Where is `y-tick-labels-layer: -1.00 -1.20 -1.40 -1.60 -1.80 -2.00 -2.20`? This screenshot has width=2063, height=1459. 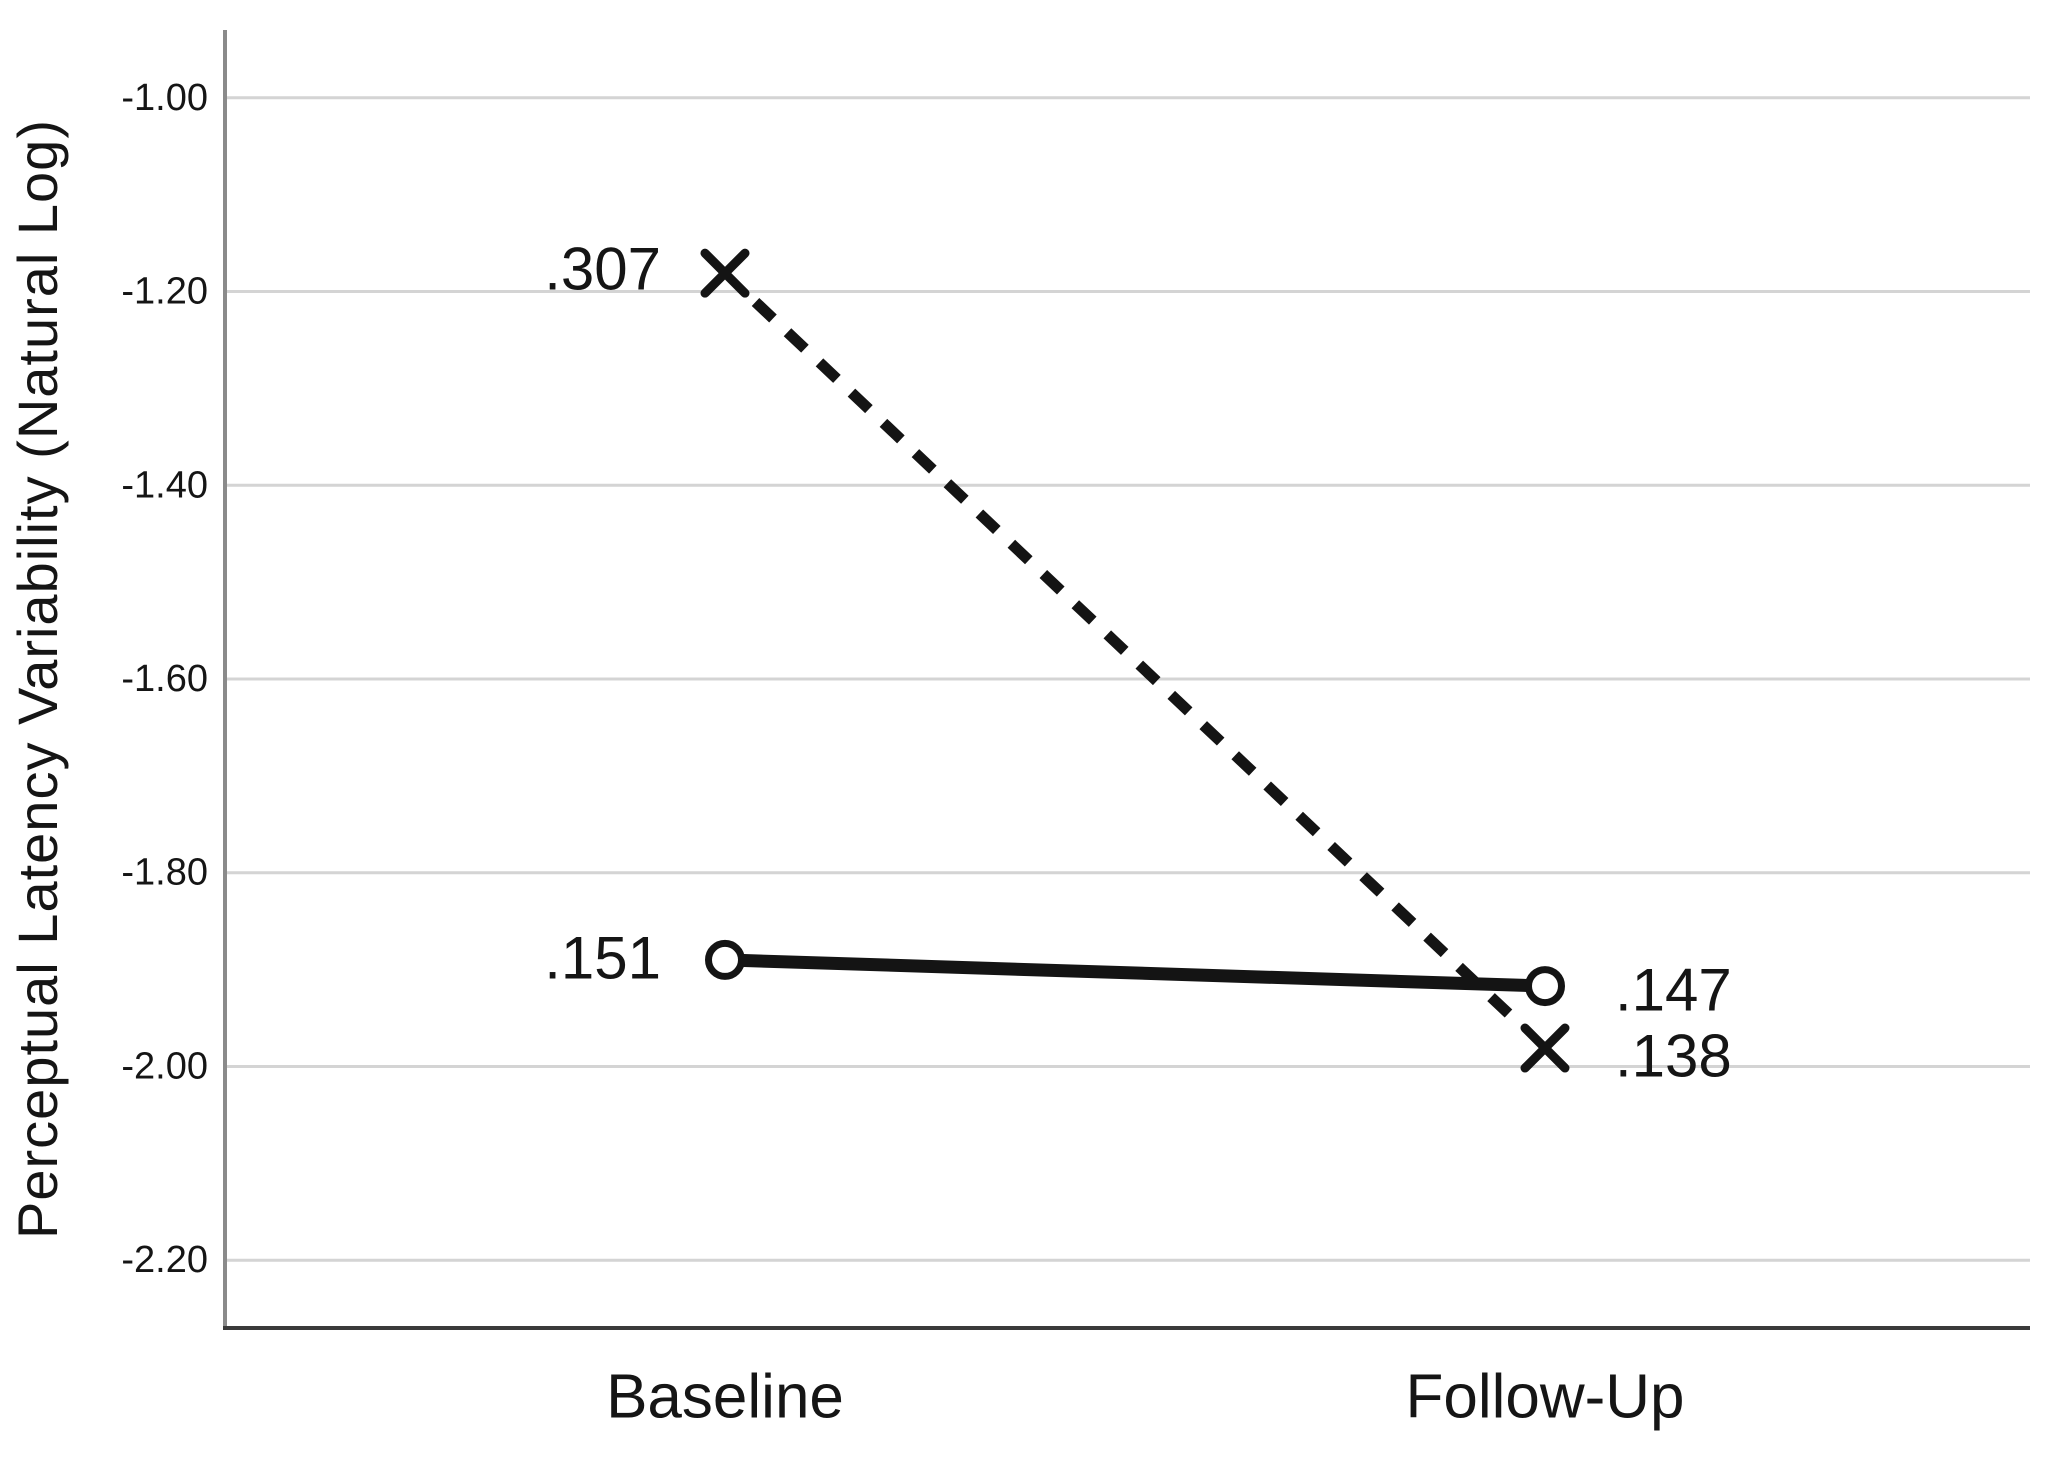
y-tick-labels-layer: -1.00 -1.20 -1.40 -1.60 -1.80 -2.00 -2.20 is located at coordinates (164, 679).